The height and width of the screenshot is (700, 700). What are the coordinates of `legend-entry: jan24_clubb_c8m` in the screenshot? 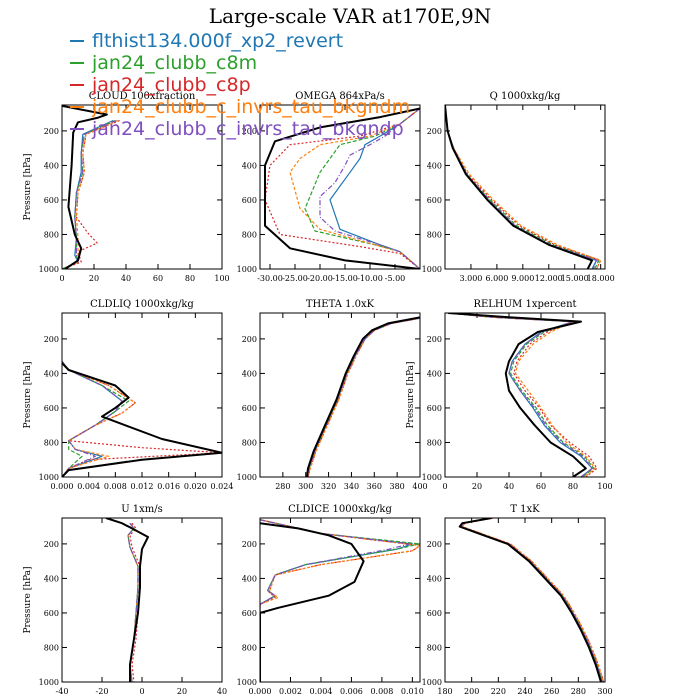 It's located at (240, 63).